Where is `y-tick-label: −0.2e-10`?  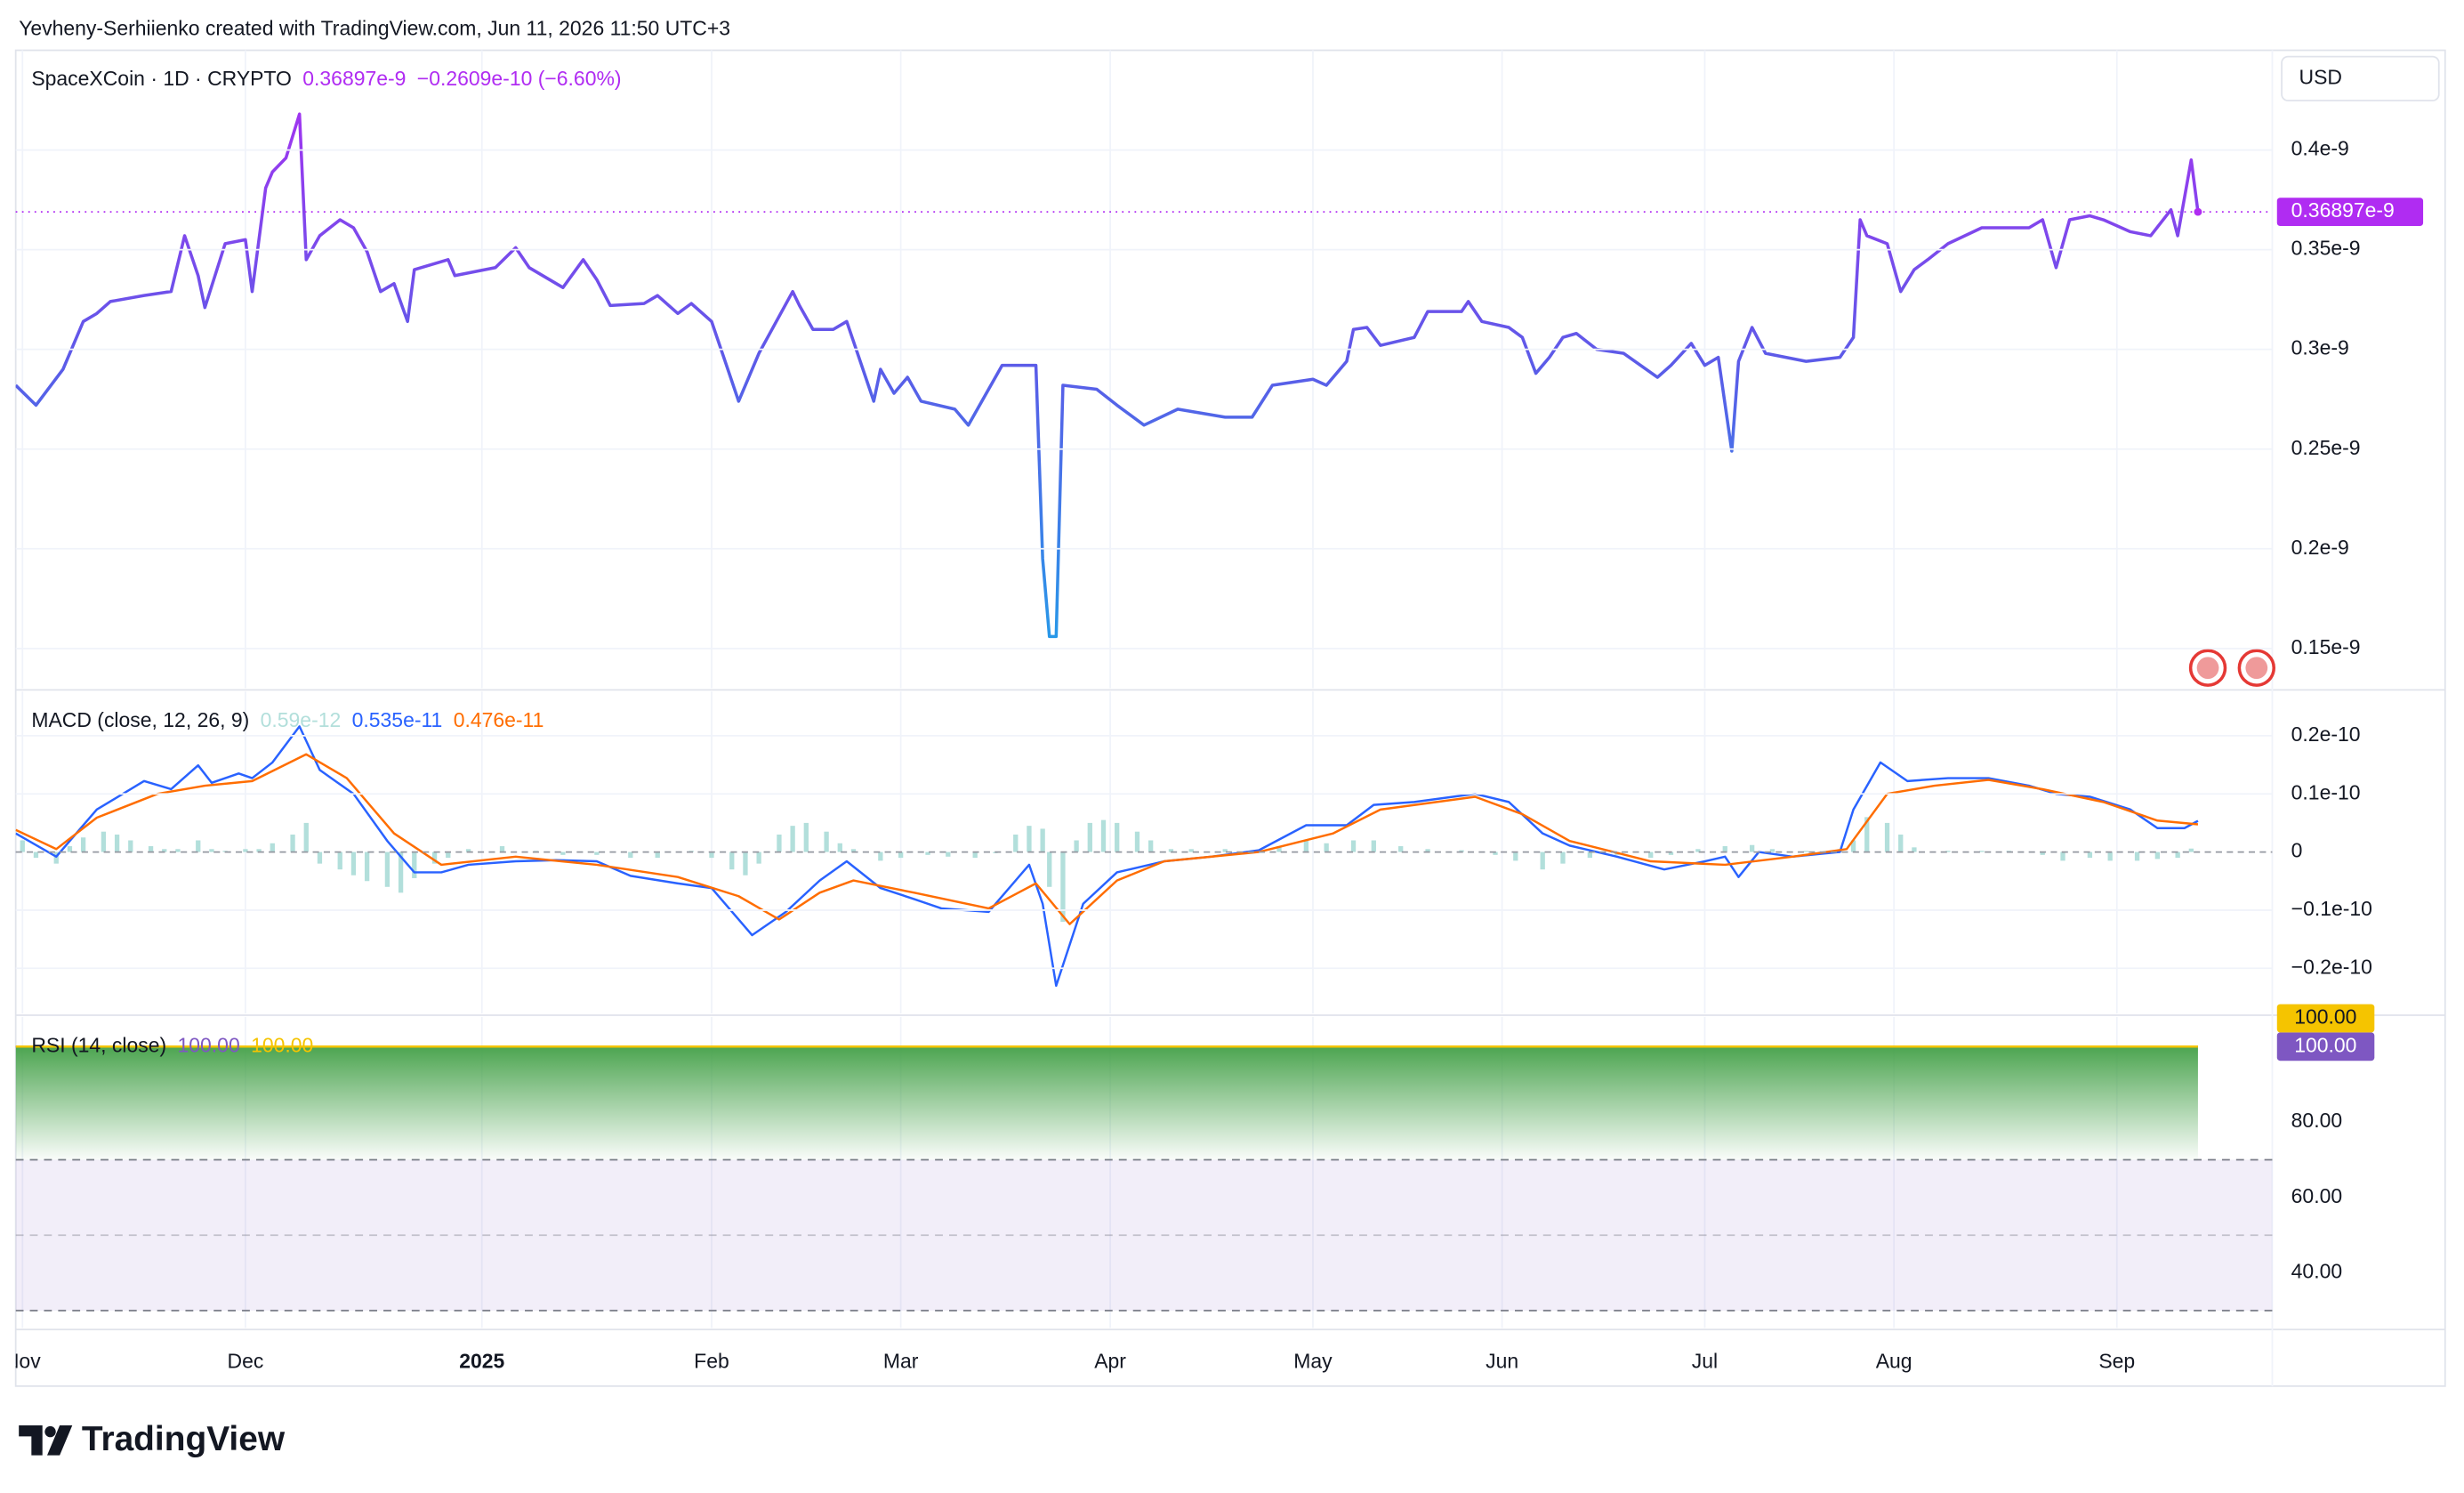 y-tick-label: −0.2e-10 is located at coordinates (2332, 966).